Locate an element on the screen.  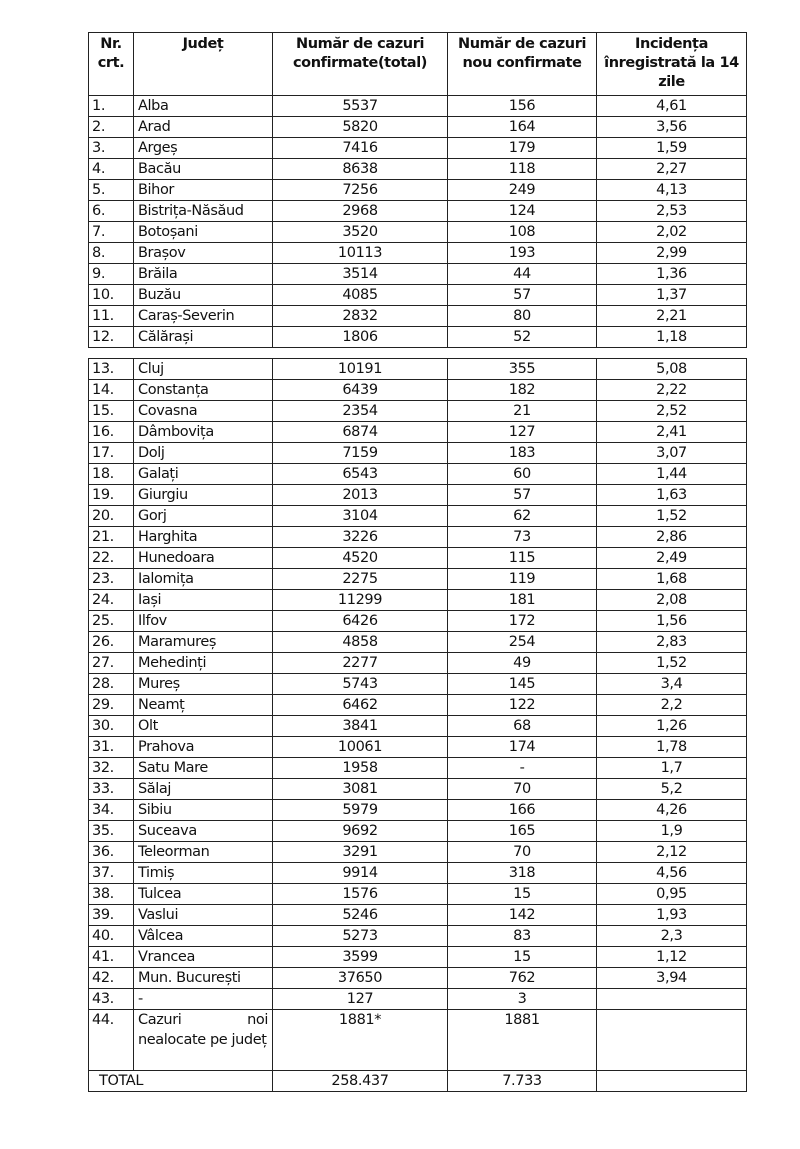
row-nr: 27. is located at coordinates (111, 663).